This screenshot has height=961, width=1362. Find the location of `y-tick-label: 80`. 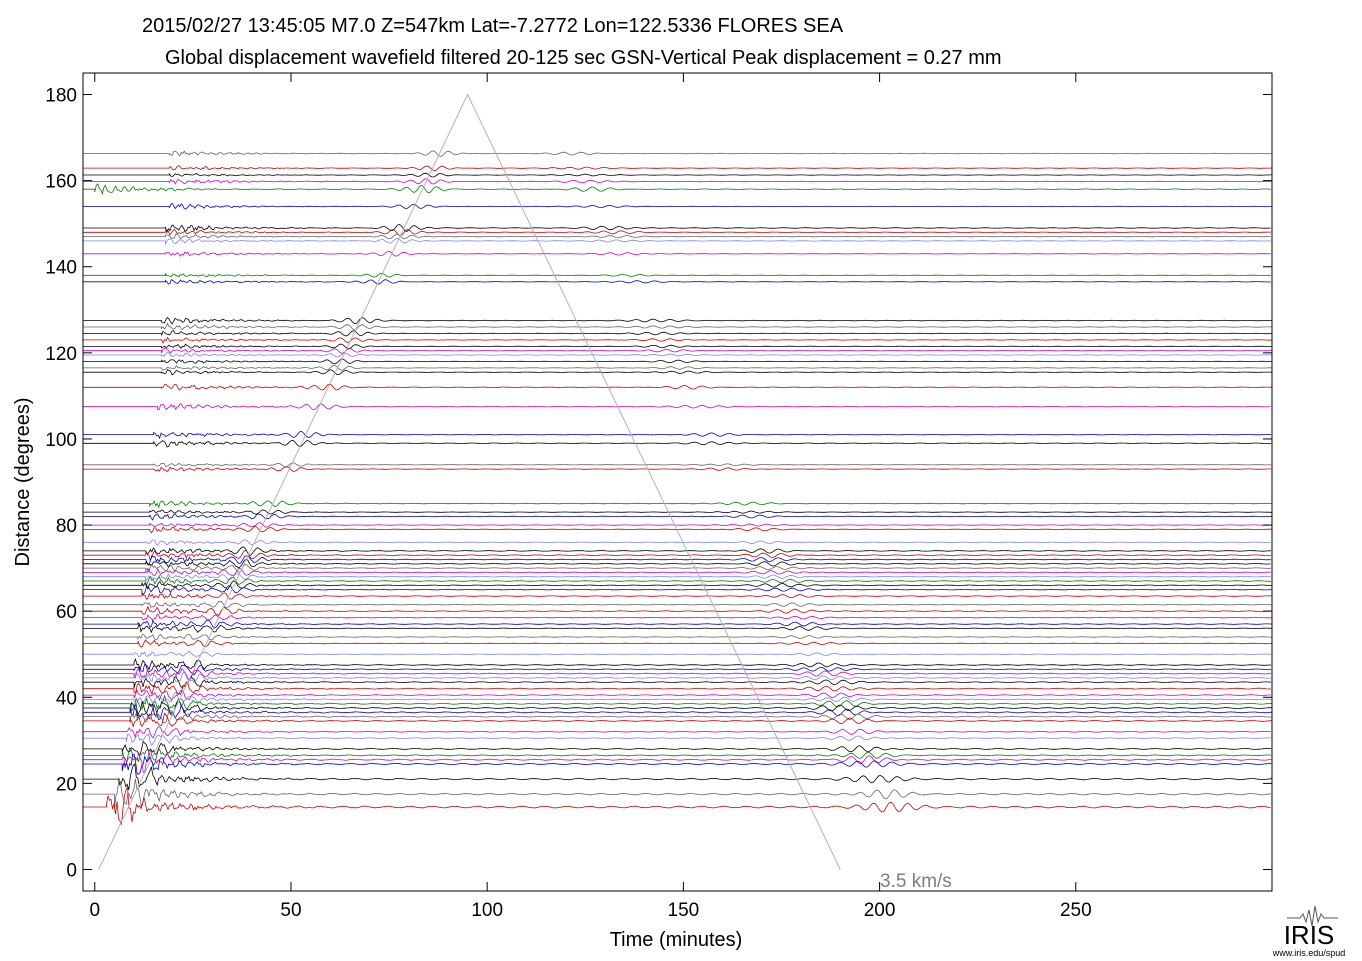

y-tick-label: 80 is located at coordinates (66, 526).